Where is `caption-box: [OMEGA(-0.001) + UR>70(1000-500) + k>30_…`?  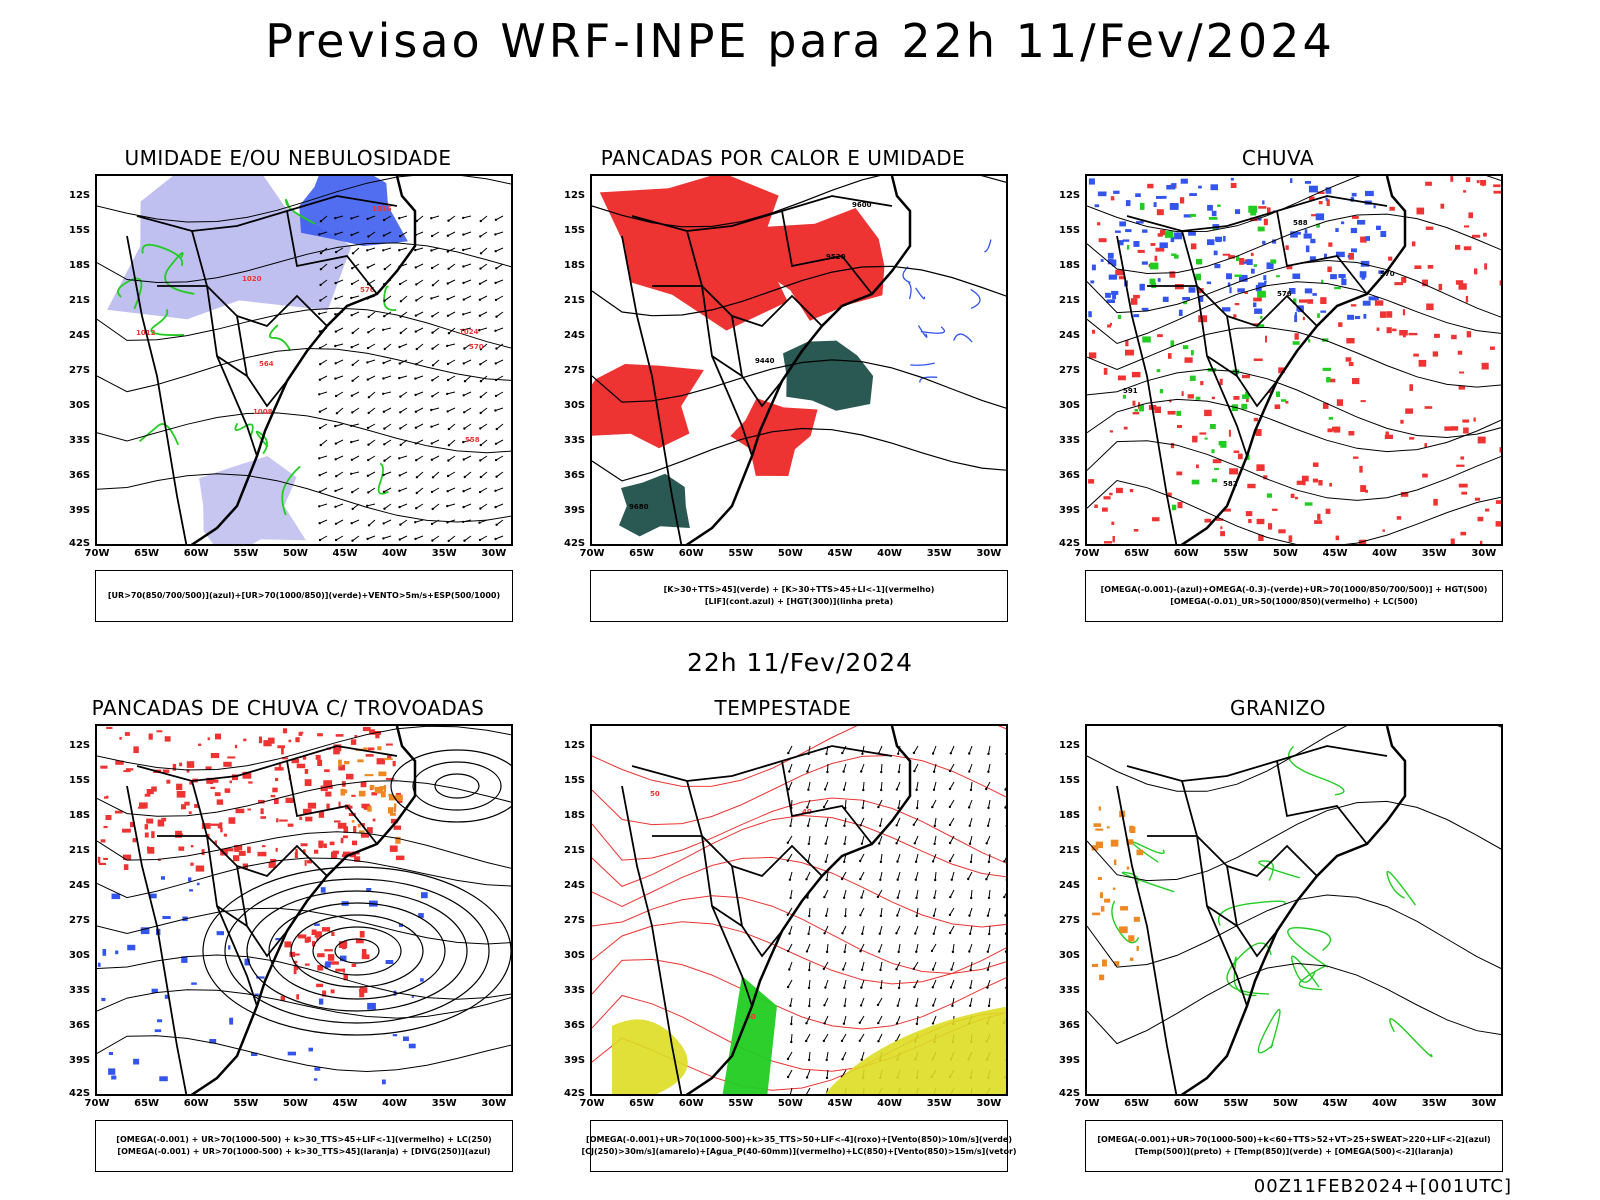 caption-box: [OMEGA(-0.001) + UR>70(1000-500) + k>30_… is located at coordinates (304, 1146).